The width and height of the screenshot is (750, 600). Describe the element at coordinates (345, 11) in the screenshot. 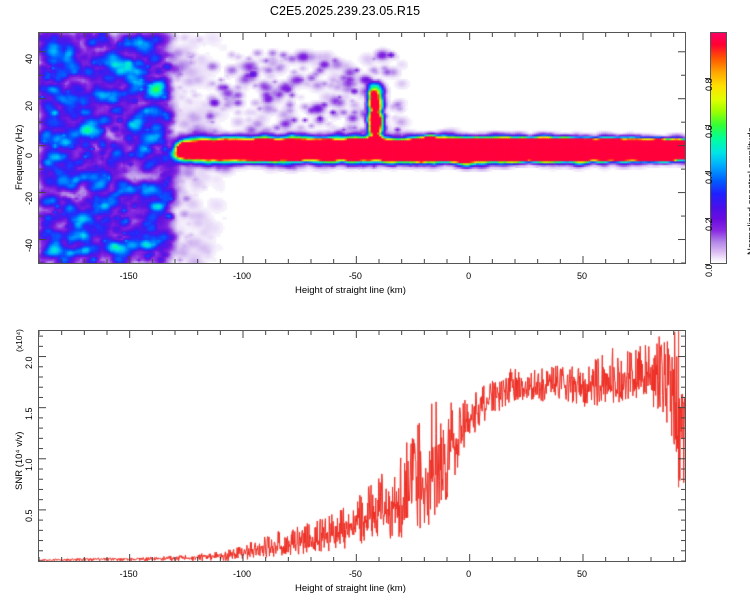

I see `figure-title: C2E5.2025.239.23.05.R15` at that location.